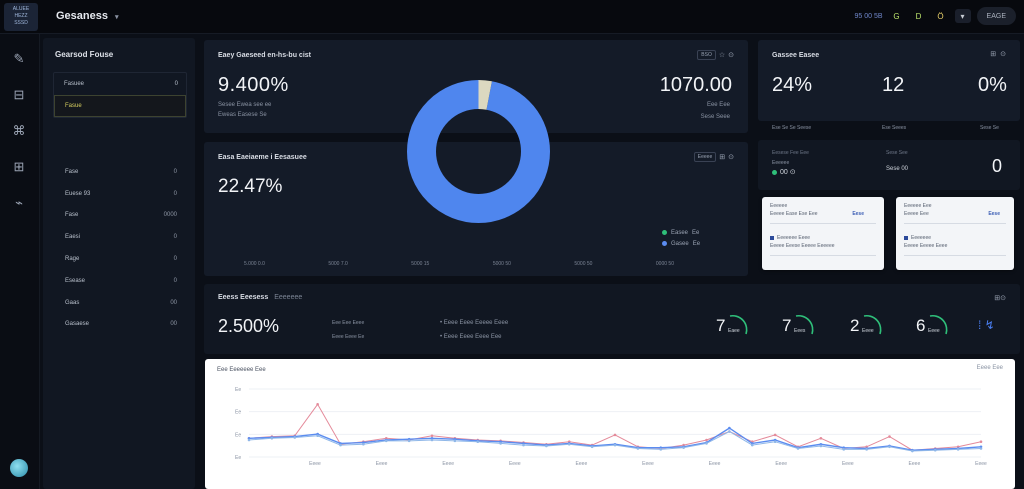 Image resolution: width=1024 pixels, height=489 pixels. What do you see at coordinates (792, 128) in the screenshot?
I see `stat-label: Ese Se Se Seese` at bounding box center [792, 128].